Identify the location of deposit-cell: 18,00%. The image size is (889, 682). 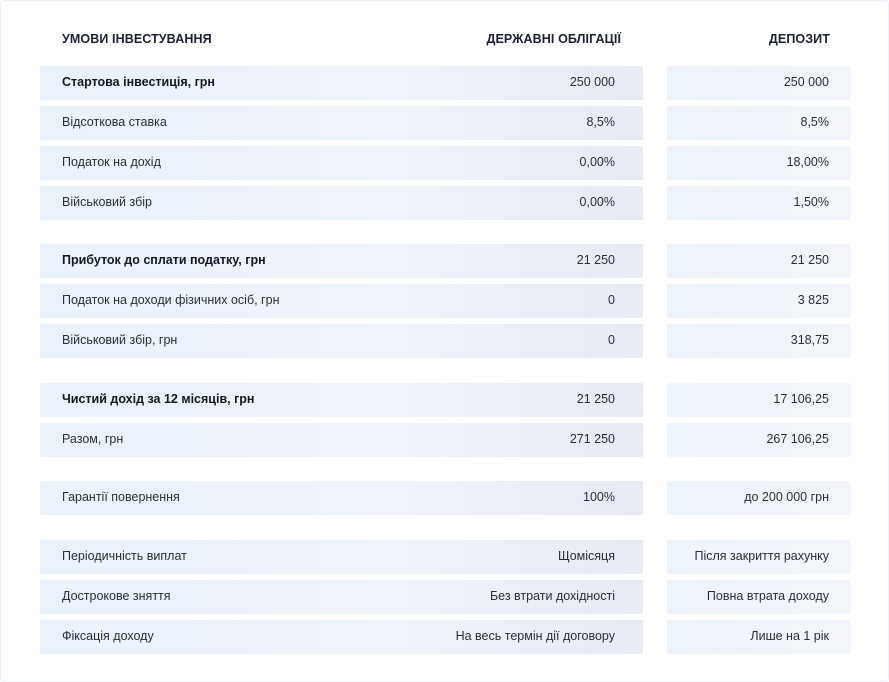
(759, 163).